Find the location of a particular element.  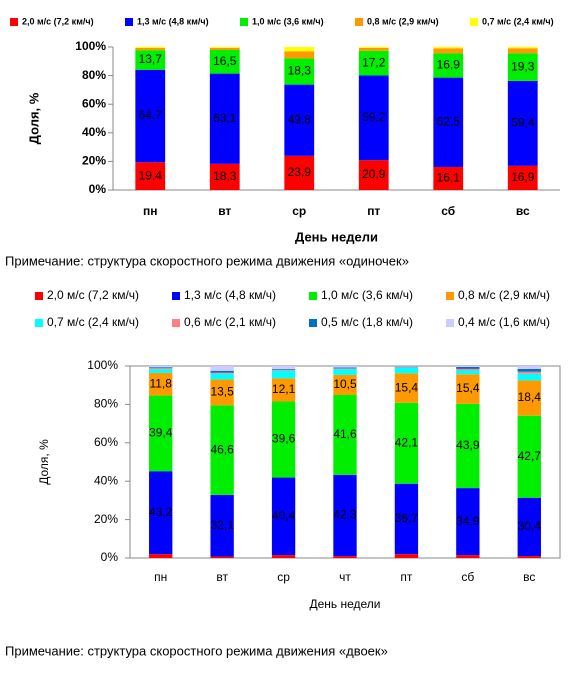

value-label: 18,4 is located at coordinates (530, 397).